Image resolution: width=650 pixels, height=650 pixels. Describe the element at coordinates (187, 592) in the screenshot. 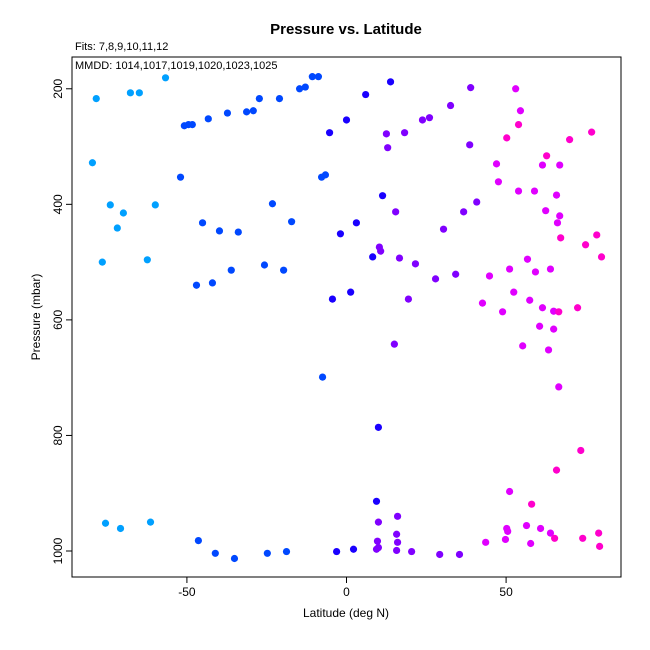

I see `x-tick-label: -50` at that location.